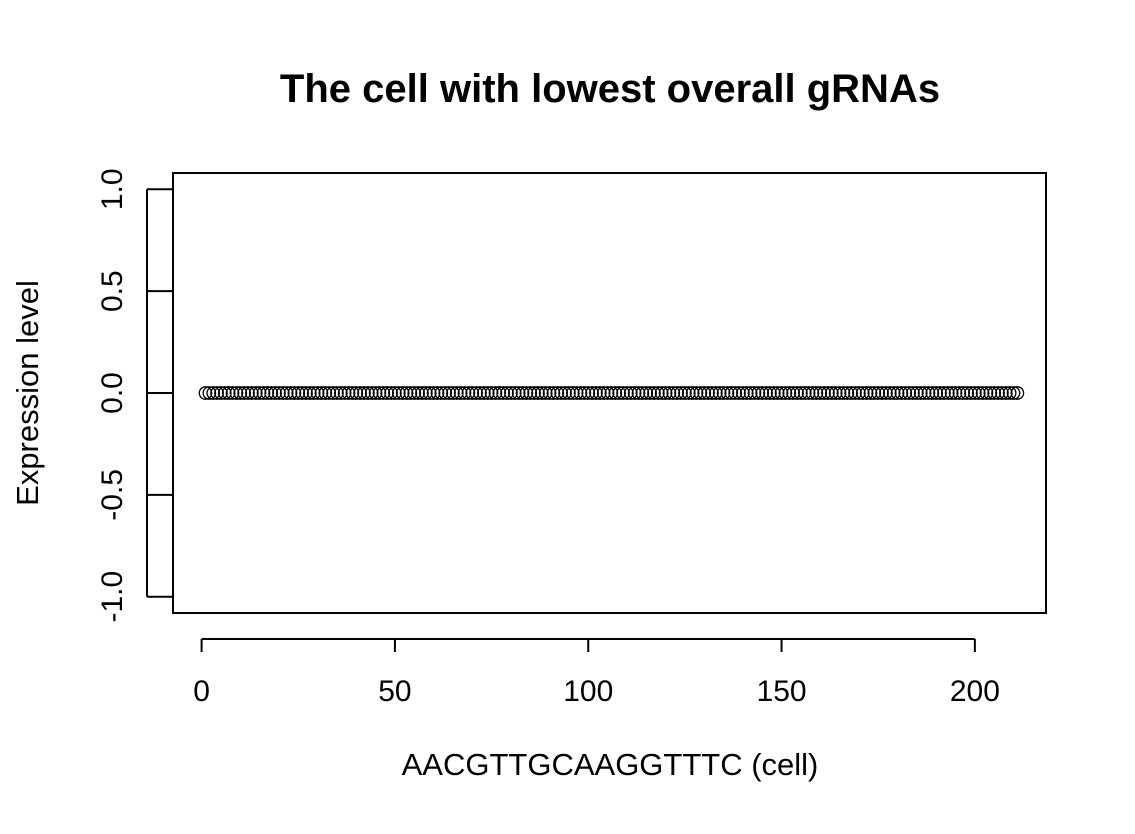 This screenshot has width=1135, height=834. Describe the element at coordinates (112, 495) in the screenshot. I see `y-tick-label: -0.5` at that location.